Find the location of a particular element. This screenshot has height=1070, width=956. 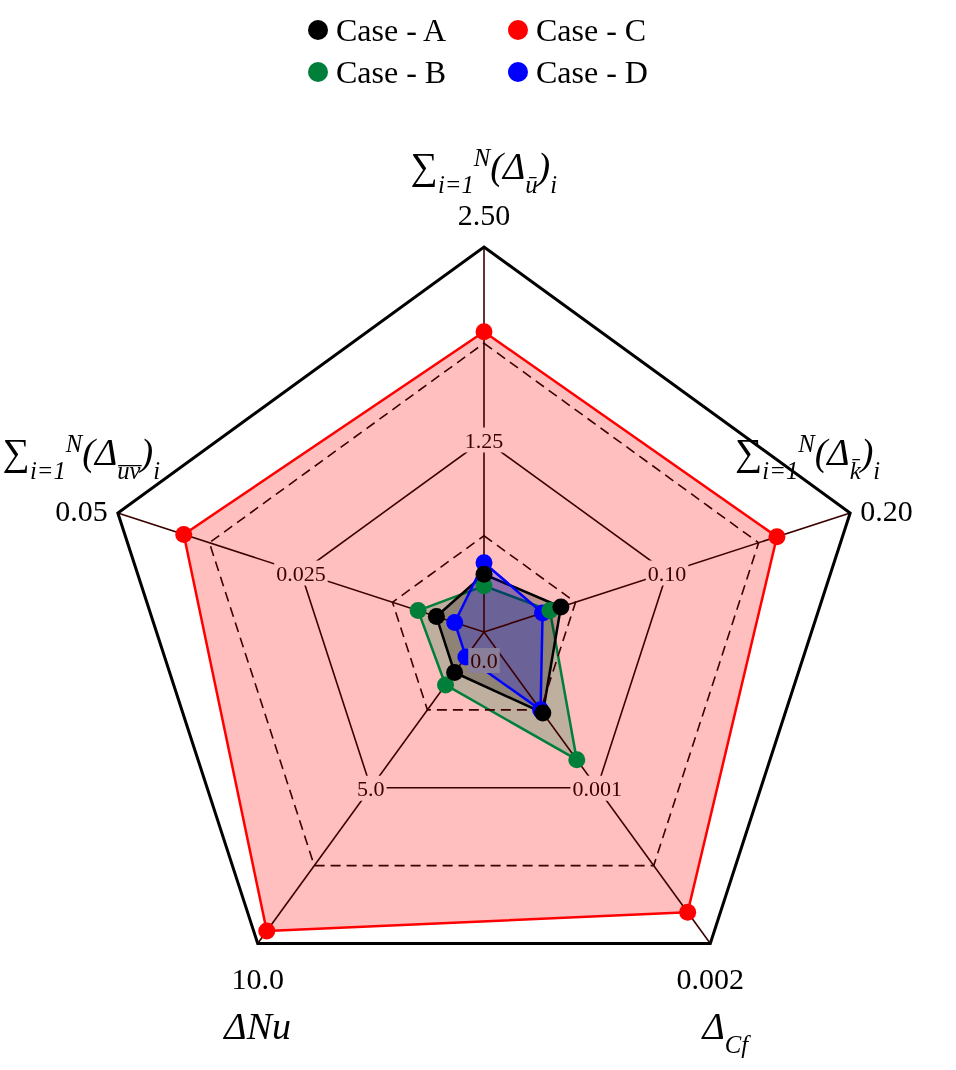

spoke-label: ∑$_{i=1}$$^{N}$(Δ$_{ū}$)$_{i}$ is located at coordinates (484, 170).